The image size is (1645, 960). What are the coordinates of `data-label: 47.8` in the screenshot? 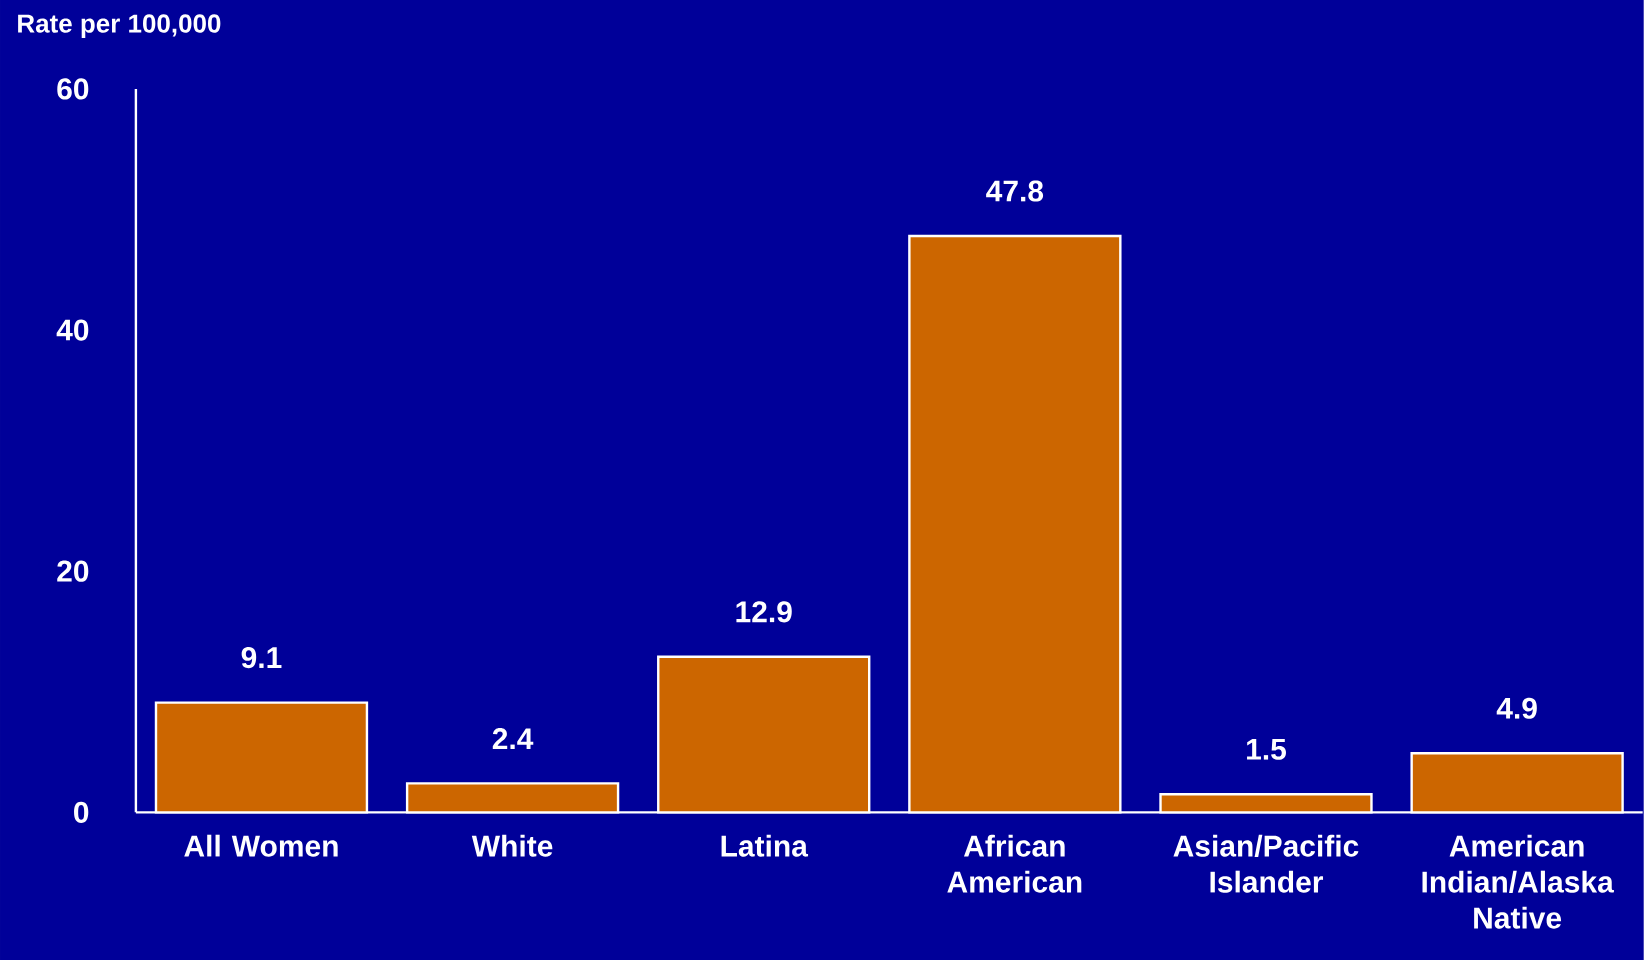 It's located at (1015, 191).